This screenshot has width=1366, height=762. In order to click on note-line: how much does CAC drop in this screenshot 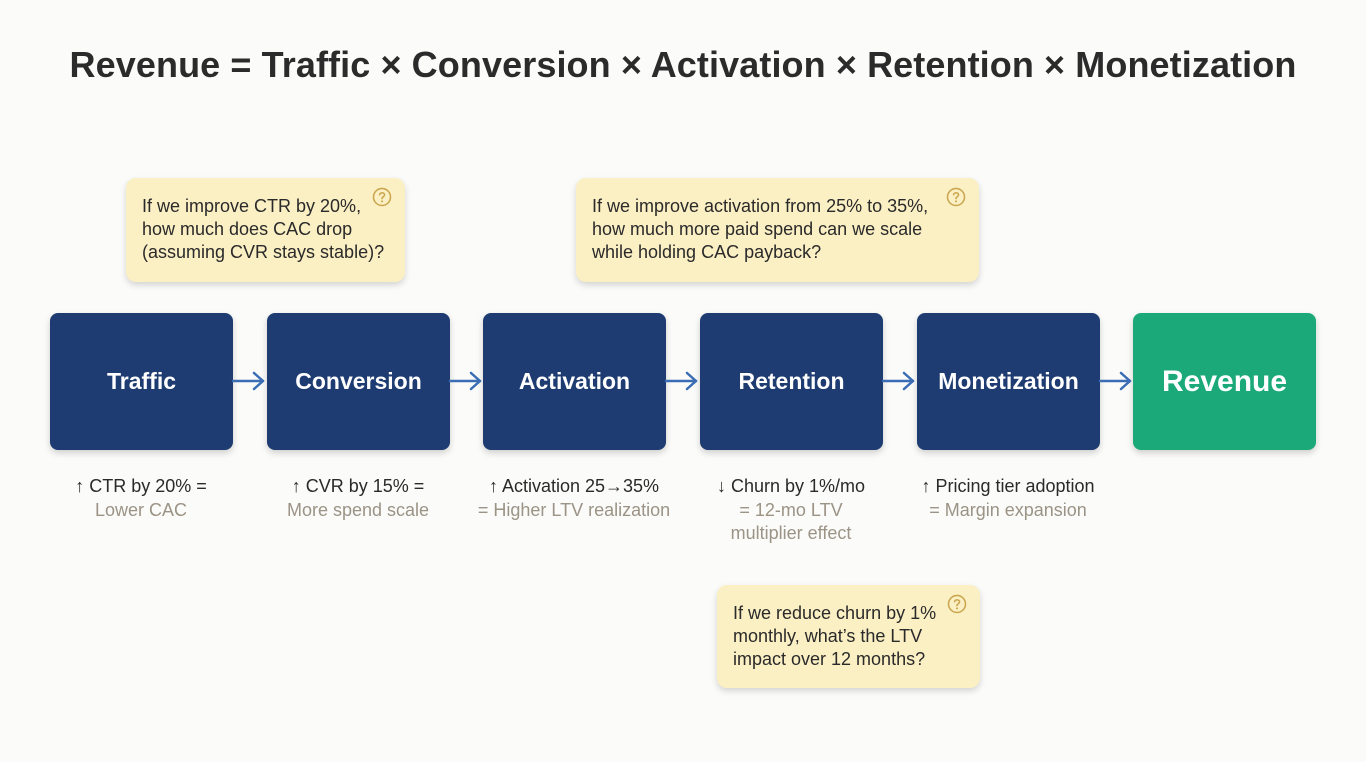, I will do `click(247, 229)`.